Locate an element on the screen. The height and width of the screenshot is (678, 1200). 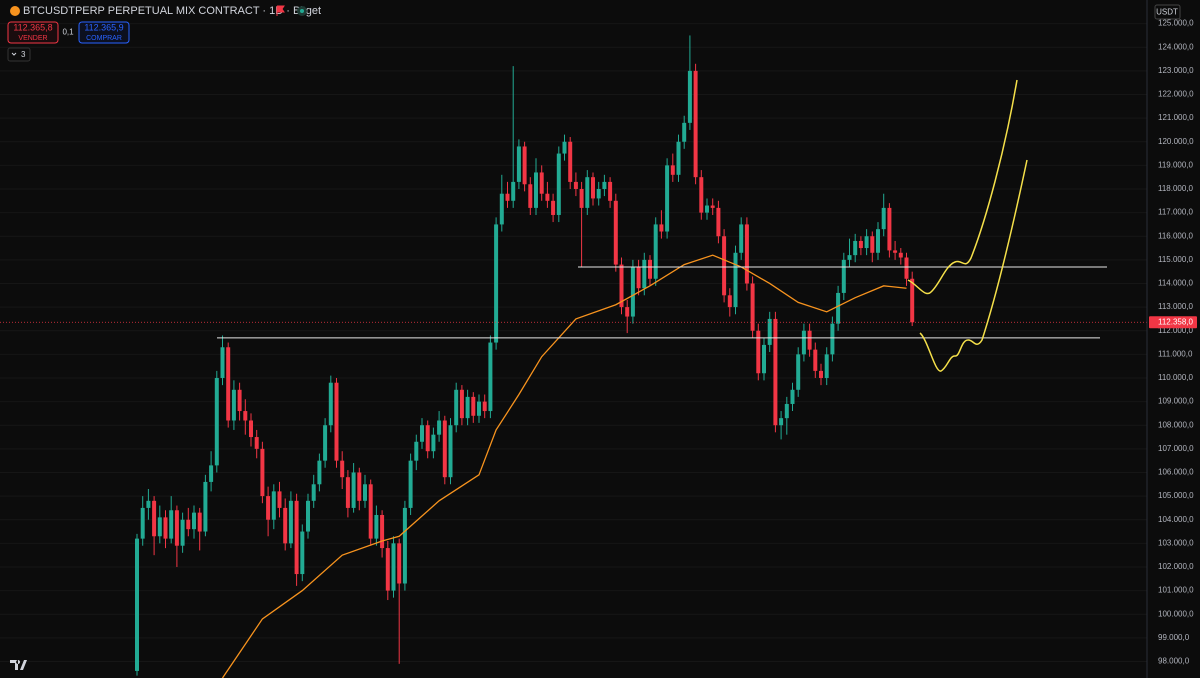
buy-price: 112.365,9 is located at coordinates (103, 27).